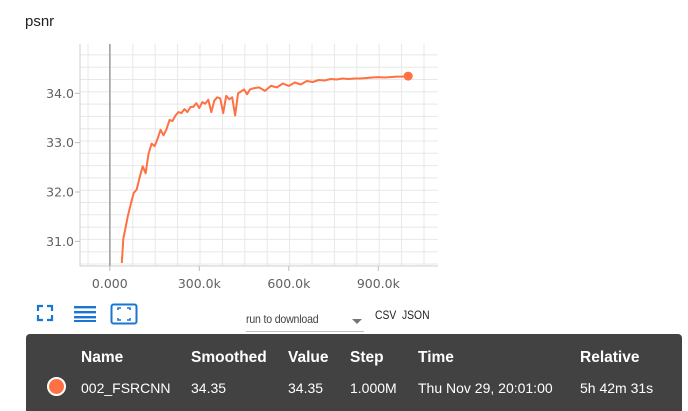 This screenshot has width=688, height=411. I want to click on x-tick-label: 300.0k, so click(200, 283).